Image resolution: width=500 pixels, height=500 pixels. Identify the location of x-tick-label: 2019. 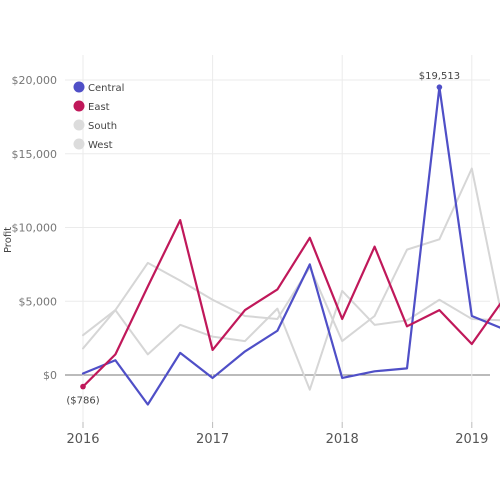
(471, 439).